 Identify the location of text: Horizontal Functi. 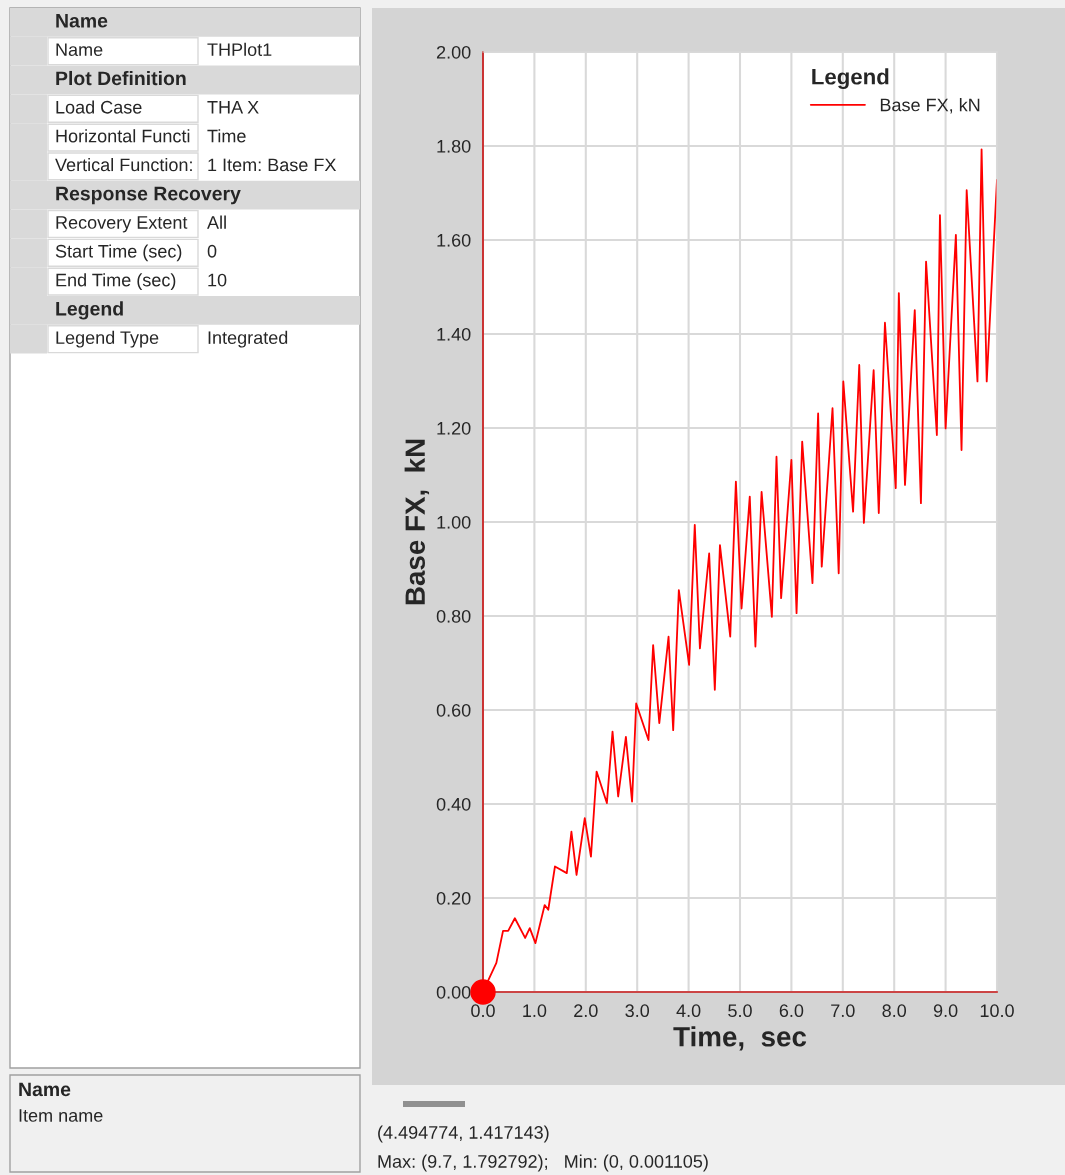
(123, 136).